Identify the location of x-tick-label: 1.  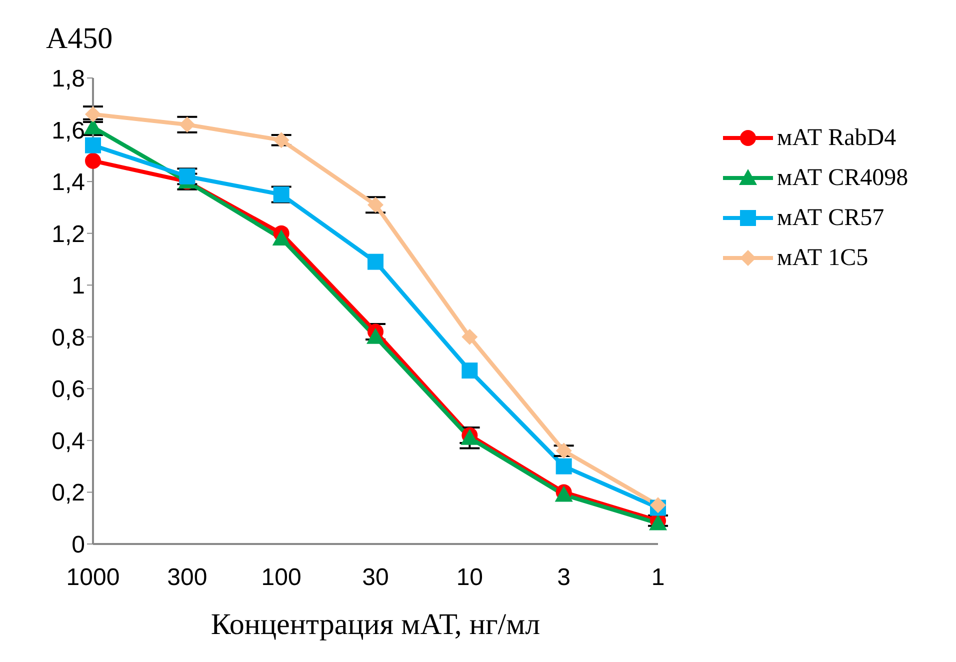
(658, 578).